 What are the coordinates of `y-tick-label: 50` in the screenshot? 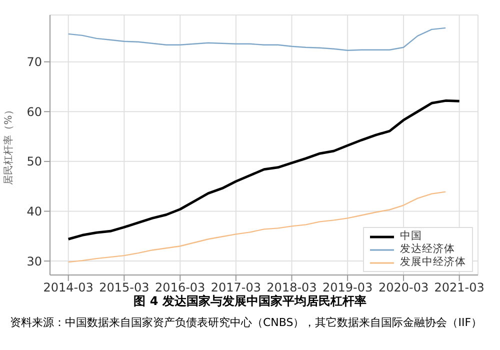 It's located at (34, 161).